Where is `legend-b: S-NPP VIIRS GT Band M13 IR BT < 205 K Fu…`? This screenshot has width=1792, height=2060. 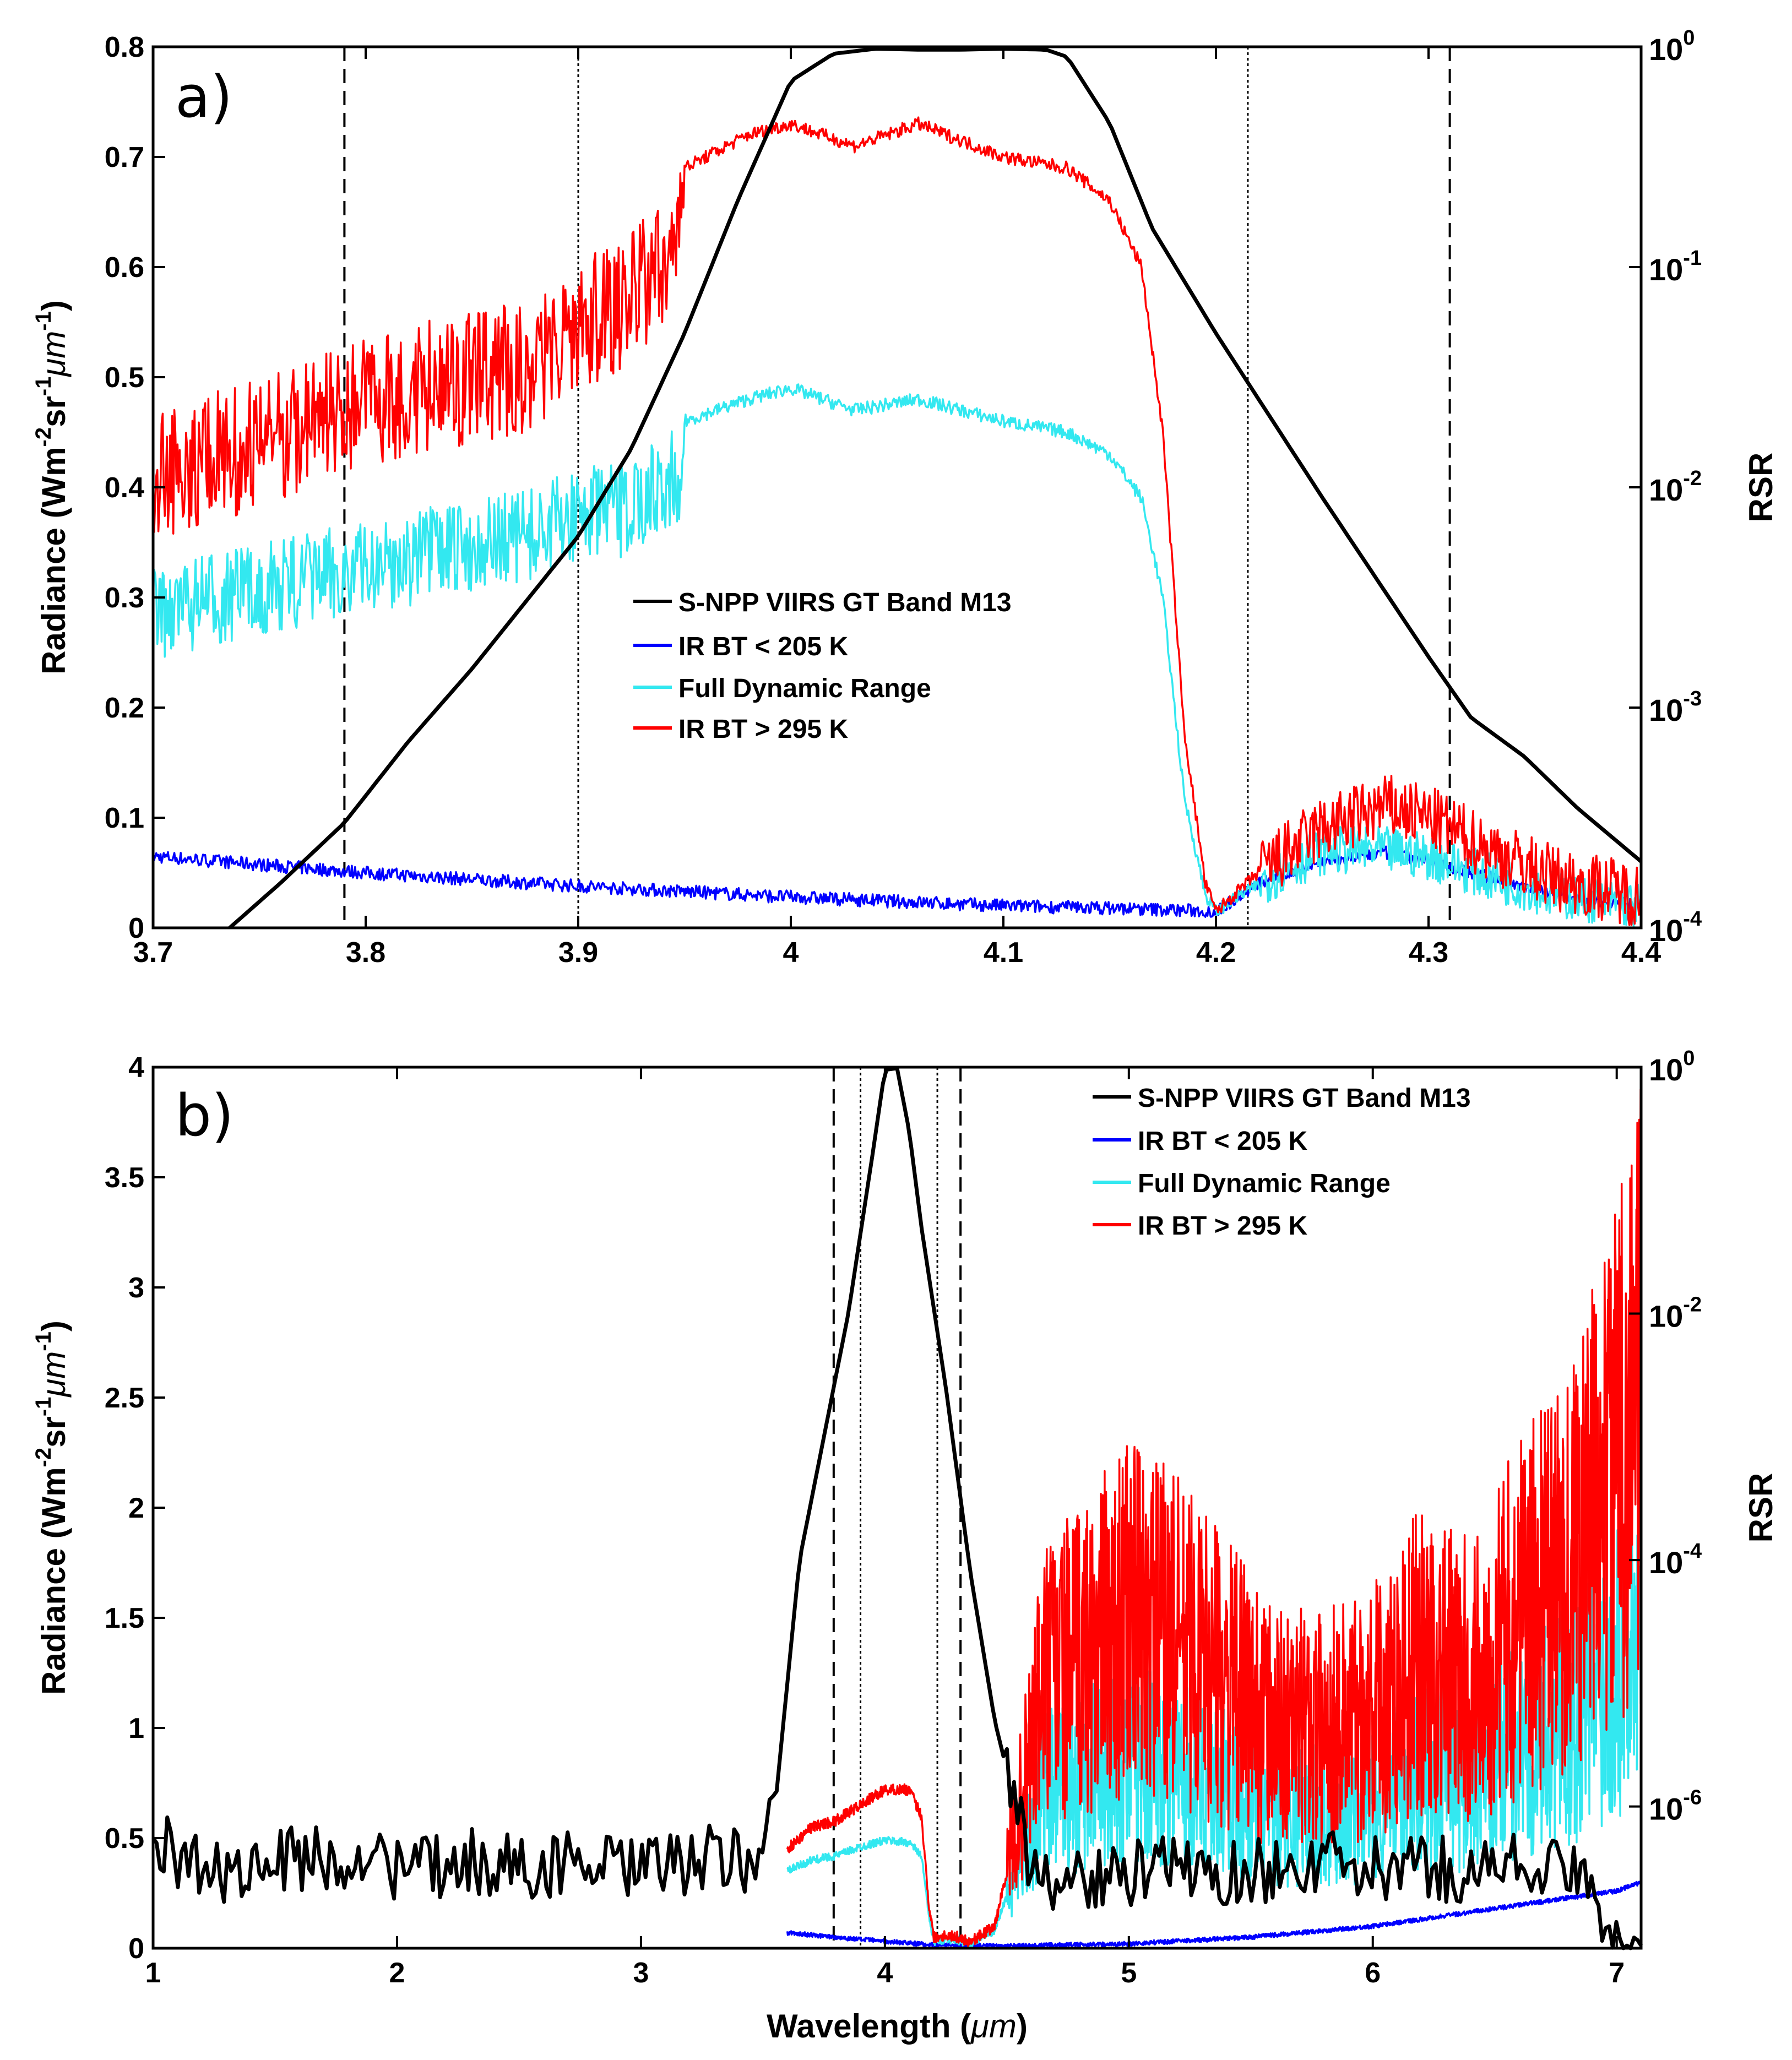 legend-b: S-NPP VIIRS GT Band M13 IR BT < 205 K Fu… is located at coordinates (1282, 1163).